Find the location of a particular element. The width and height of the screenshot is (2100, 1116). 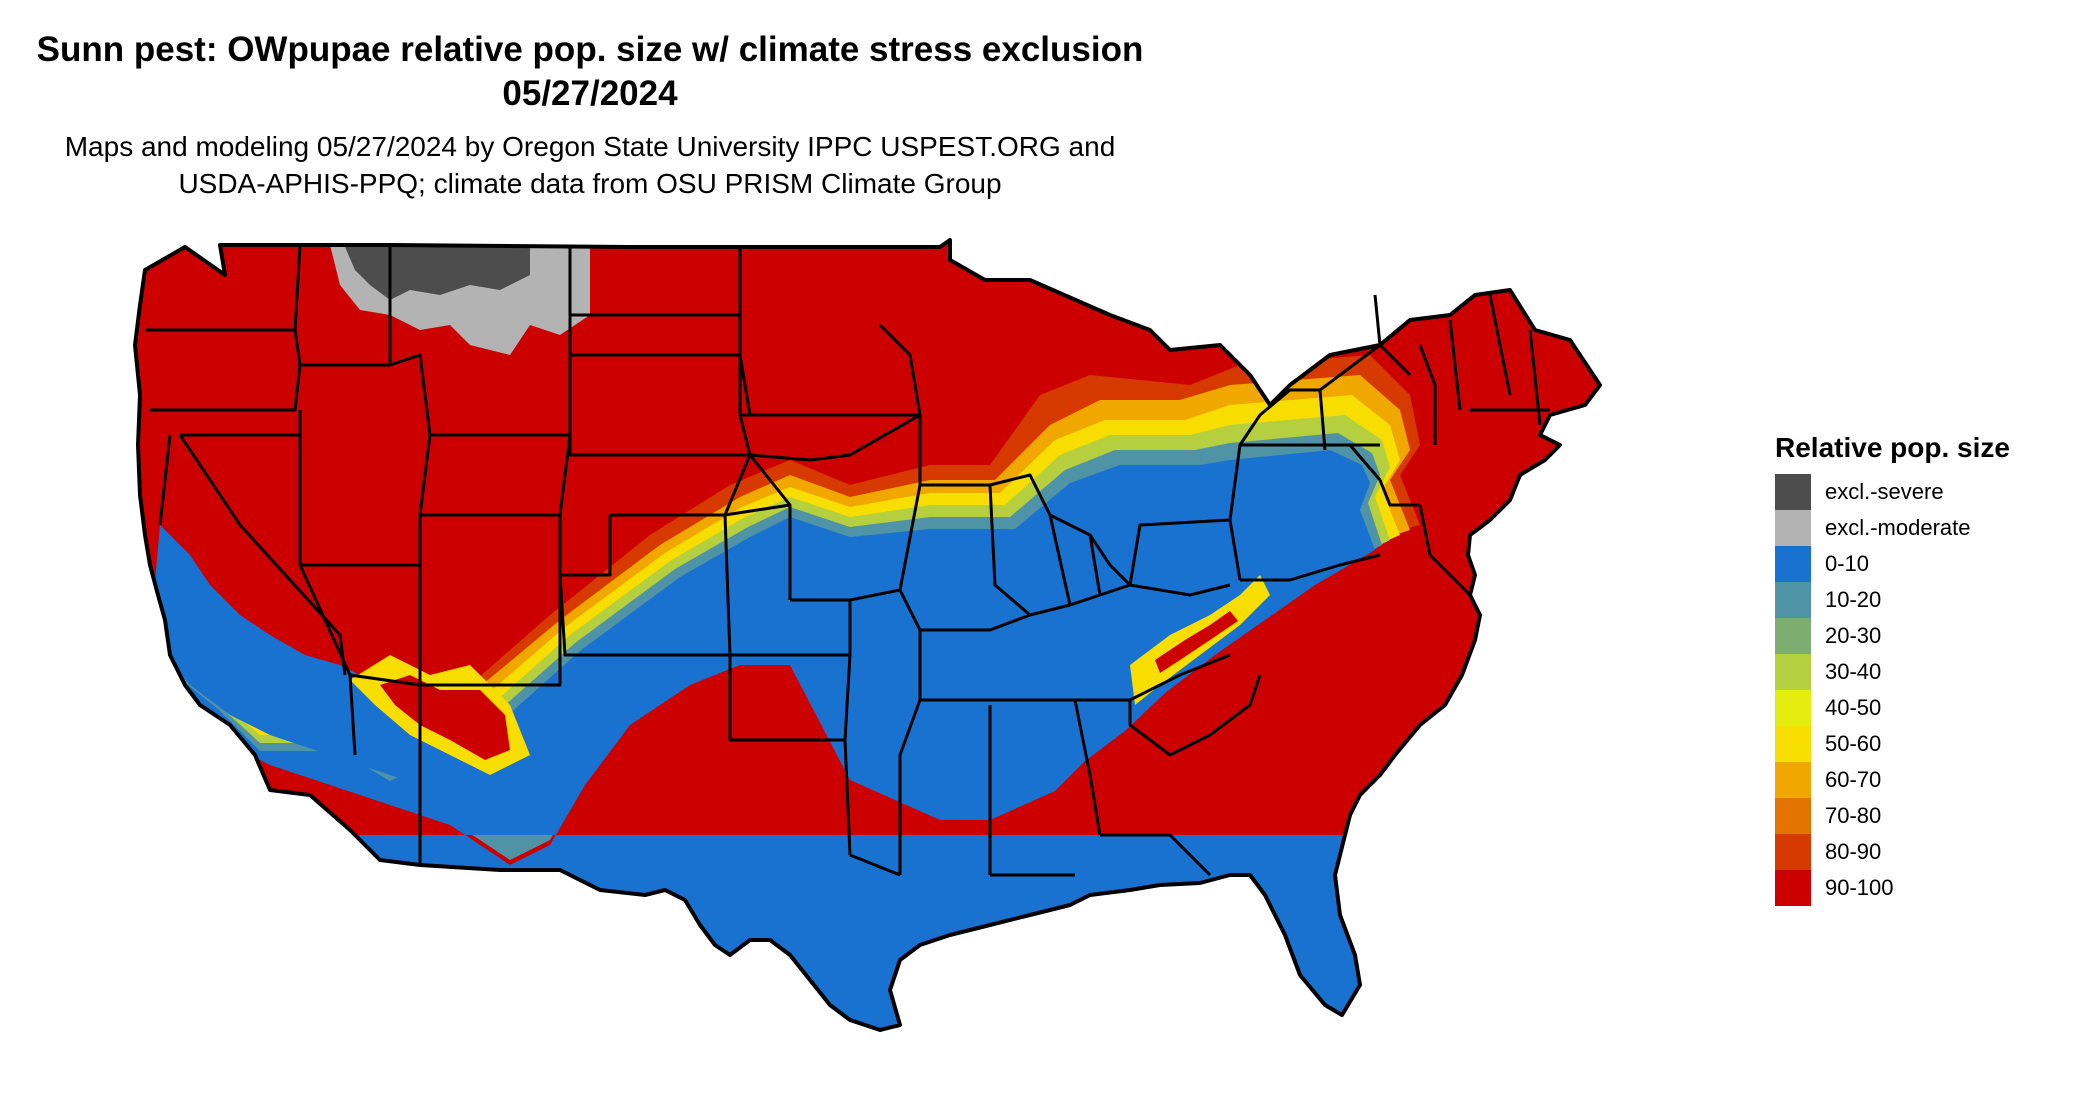

legend-item: 70-80 is located at coordinates (1892, 816).